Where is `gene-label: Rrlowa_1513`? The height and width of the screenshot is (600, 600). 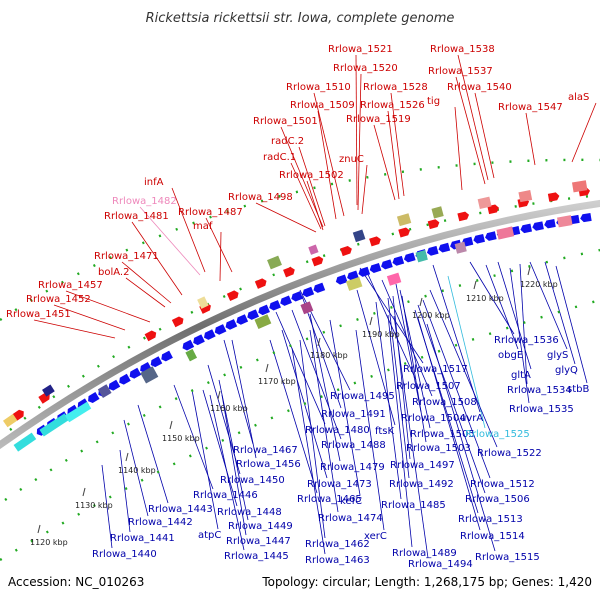 gene-label: Rrlowa_1513 is located at coordinates (490, 519).